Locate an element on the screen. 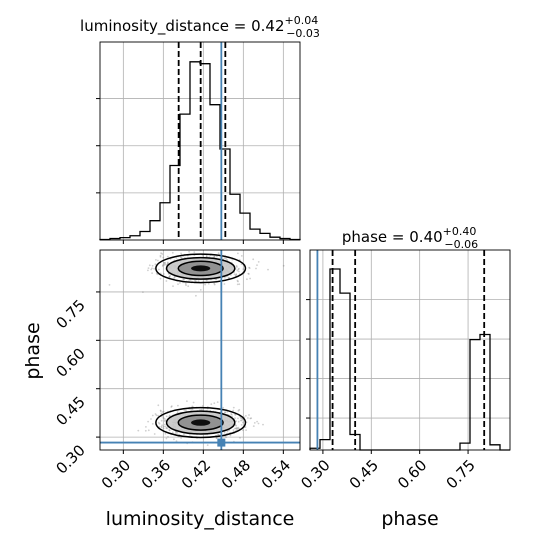 The height and width of the screenshot is (550, 550). contour-ytick-label: 0.60 is located at coordinates (70, 362).